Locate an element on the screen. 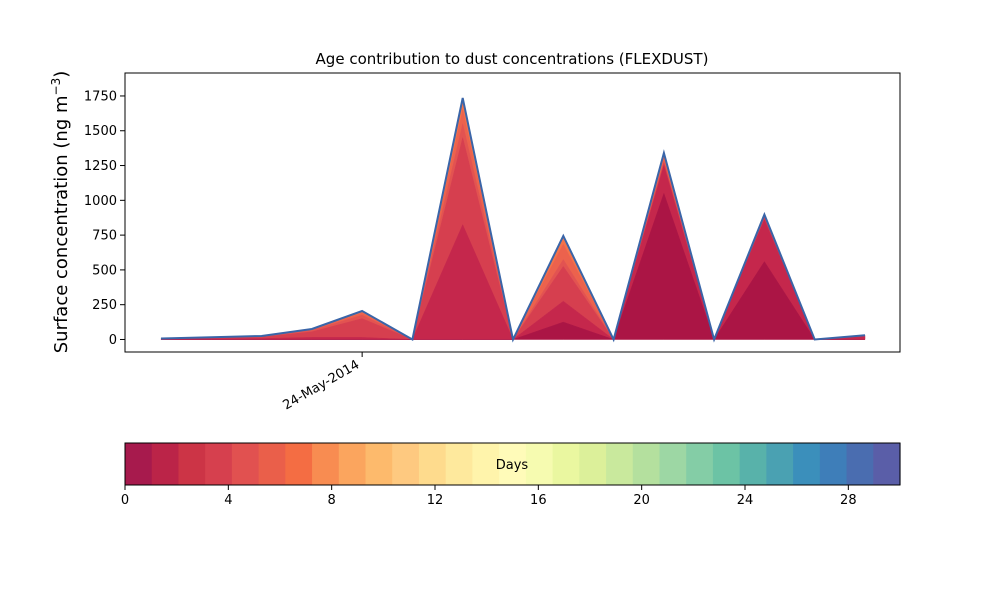  y-tick-label: 1000 is located at coordinates (100, 201).